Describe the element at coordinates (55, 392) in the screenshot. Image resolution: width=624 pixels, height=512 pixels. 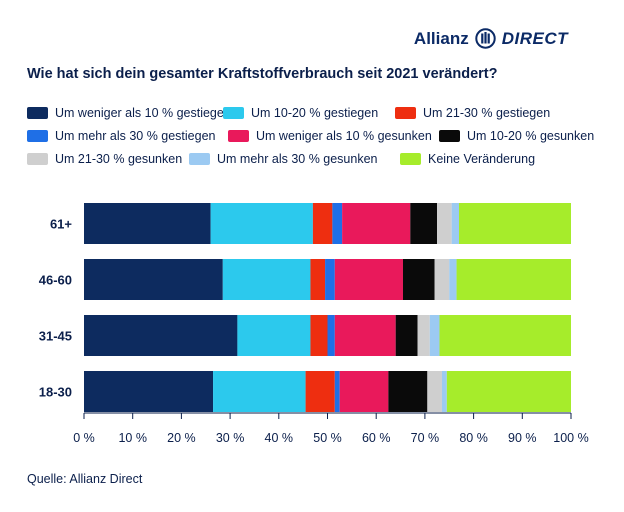
I see `category-label: 18-30` at that location.